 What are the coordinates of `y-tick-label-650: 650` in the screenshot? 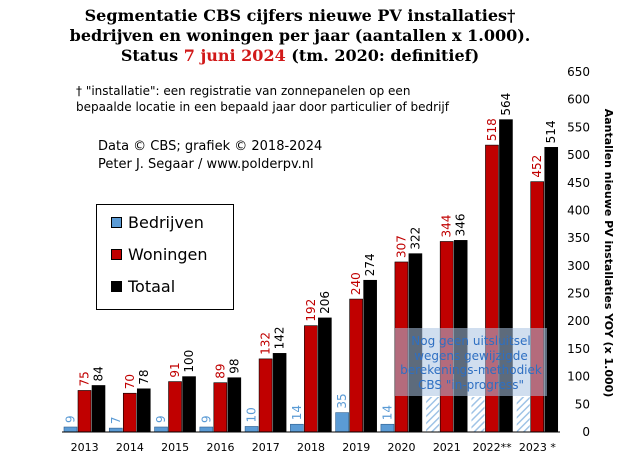 It's located at (578, 72).